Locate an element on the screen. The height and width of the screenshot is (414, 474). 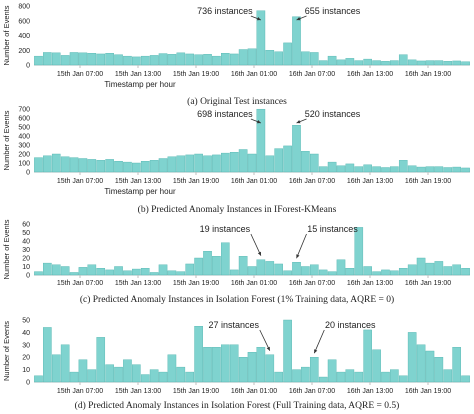
y-tick-label: 0 is located at coordinates (28, 173).